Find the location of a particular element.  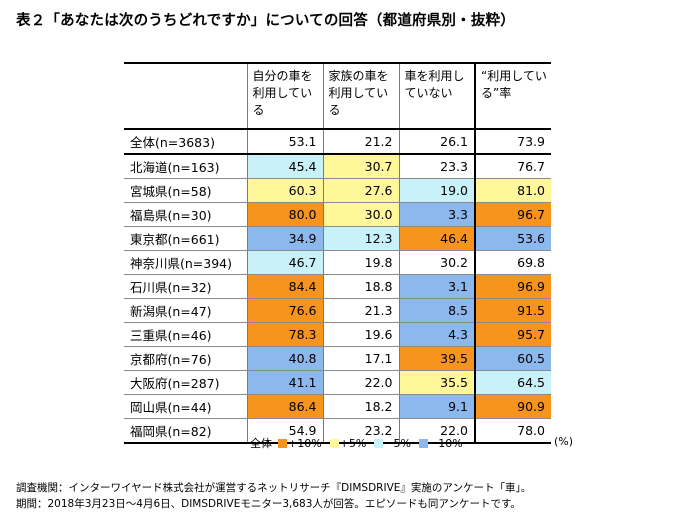

value-cell: 95.7 is located at coordinates (512, 334).